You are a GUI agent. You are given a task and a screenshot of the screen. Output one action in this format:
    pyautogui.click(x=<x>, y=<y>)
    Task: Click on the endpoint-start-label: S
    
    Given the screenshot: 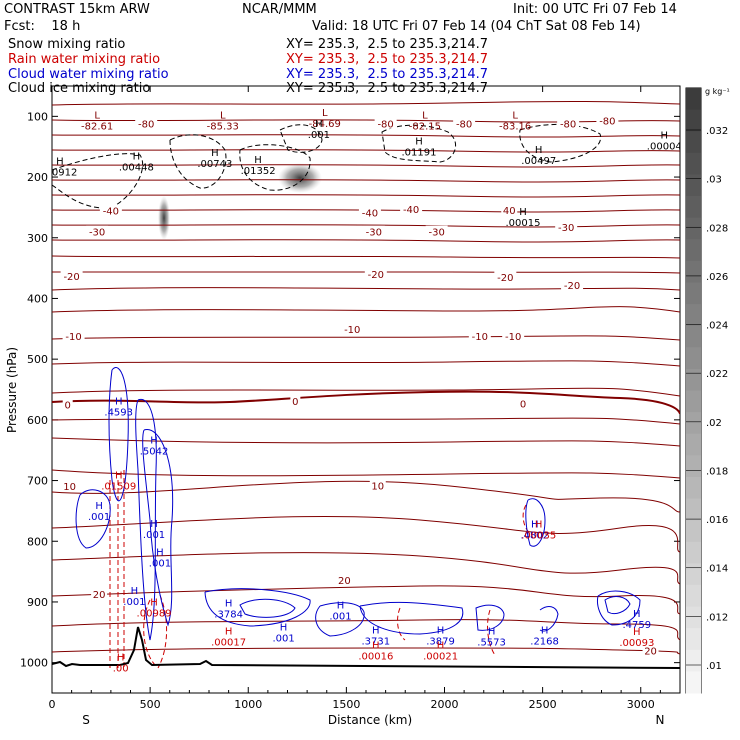 What is the action you would take?
    pyautogui.click(x=86, y=720)
    